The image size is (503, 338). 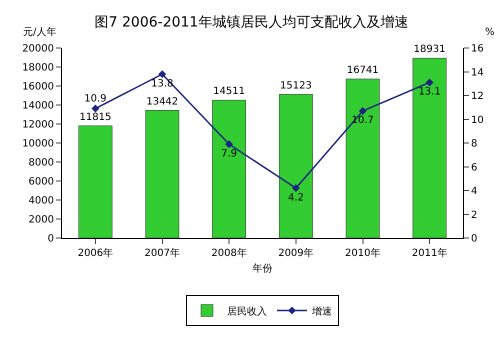 I want to click on x-tick-label: 2011年, so click(x=430, y=253).